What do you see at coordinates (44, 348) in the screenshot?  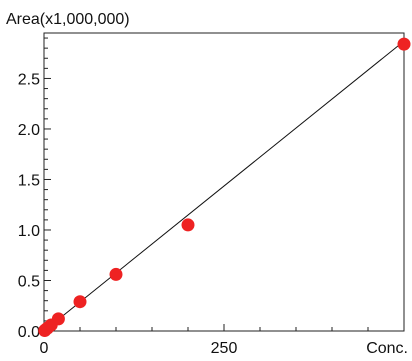 I see `x-tick-label: 0` at bounding box center [44, 348].